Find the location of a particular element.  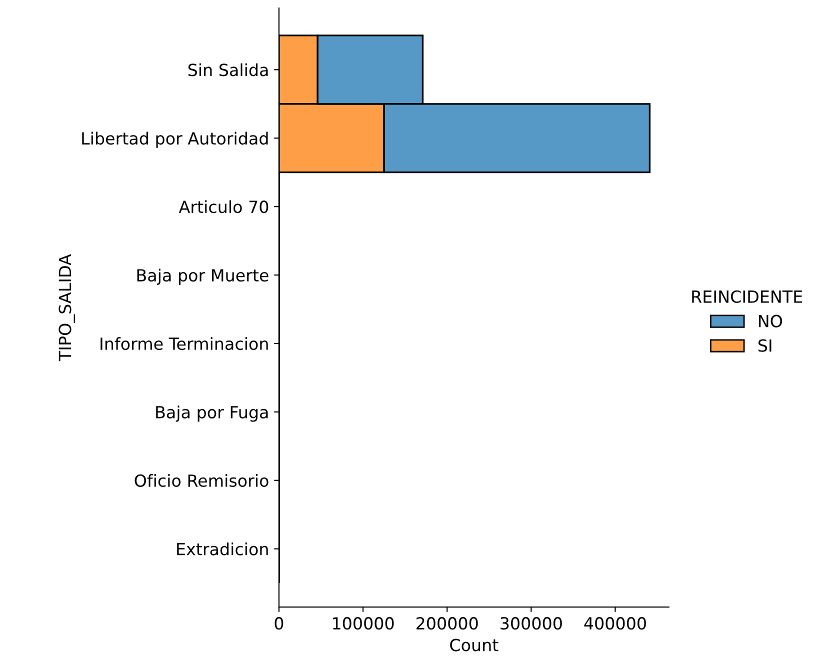

y-tick-label: Oficio Remisorio is located at coordinates (201, 480).